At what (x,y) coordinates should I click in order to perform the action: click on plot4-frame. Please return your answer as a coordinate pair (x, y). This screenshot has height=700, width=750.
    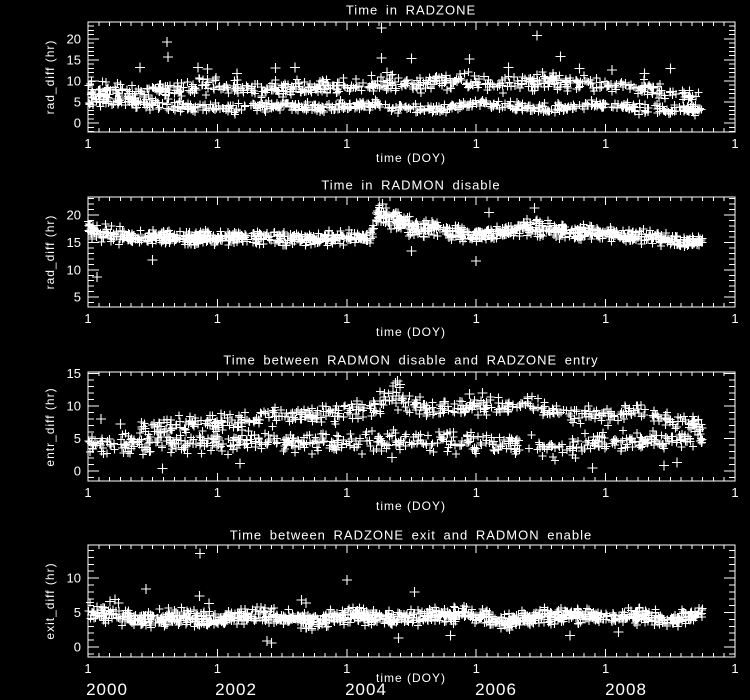
    Looking at the image, I should click on (411, 601).